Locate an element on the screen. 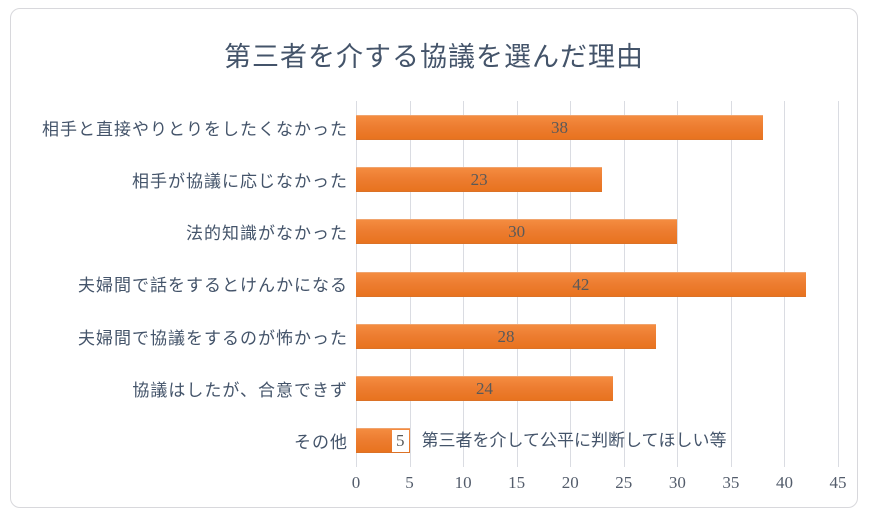 The height and width of the screenshot is (517, 869). bar-value-label: 30 is located at coordinates (517, 232).